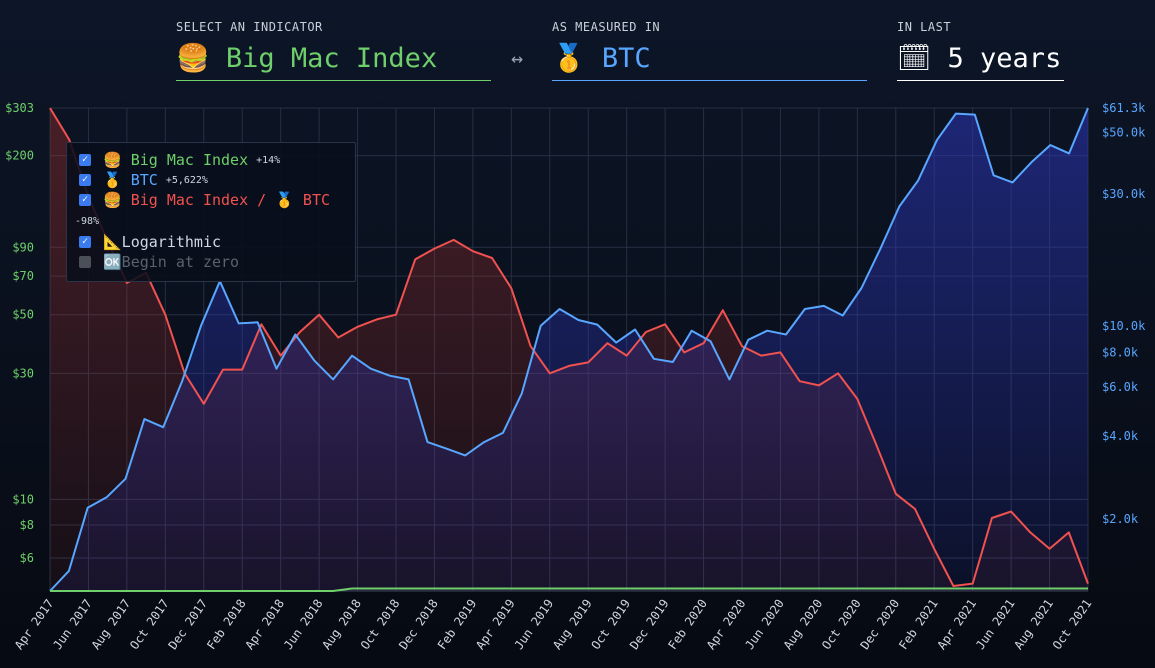 This screenshot has width=1155, height=668. What do you see at coordinates (1120, 353) in the screenshot?
I see `y-right-tick-label: $8.0k` at bounding box center [1120, 353].